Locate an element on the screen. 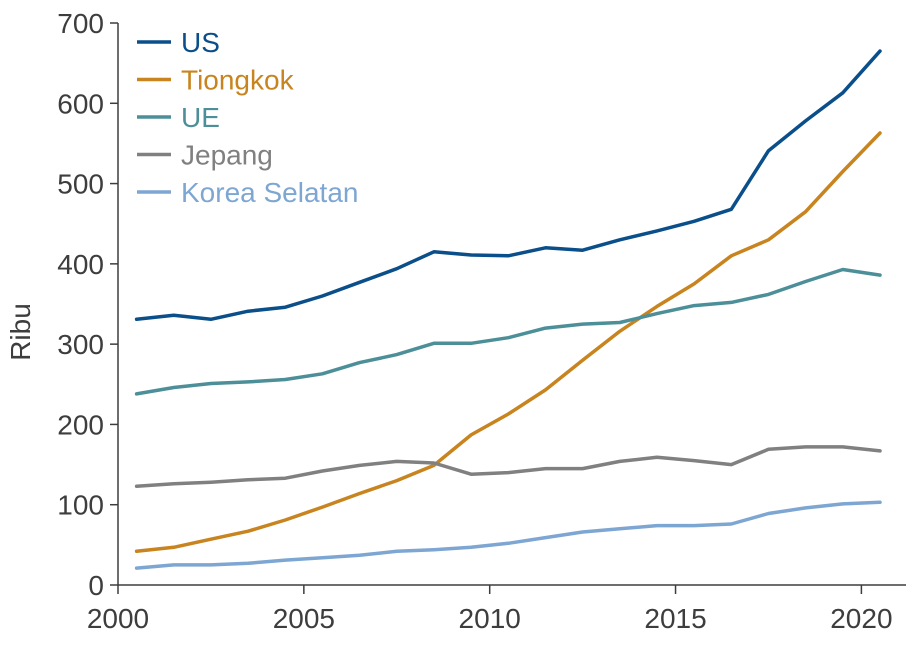 This screenshot has height=656, width=923. y-tick-label: 400 is located at coordinates (80, 264).